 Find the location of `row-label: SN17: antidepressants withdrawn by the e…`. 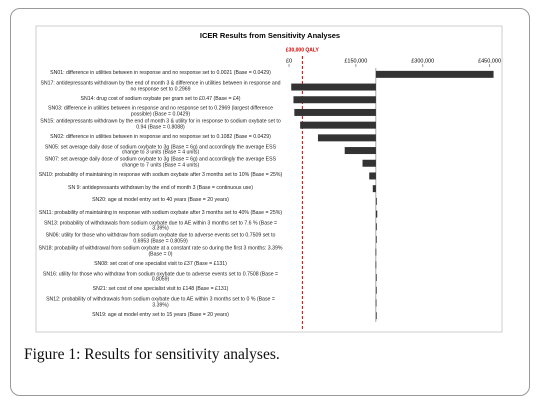

row-label: SN17: antidepressants withdrawn by the e… is located at coordinates (160, 86).